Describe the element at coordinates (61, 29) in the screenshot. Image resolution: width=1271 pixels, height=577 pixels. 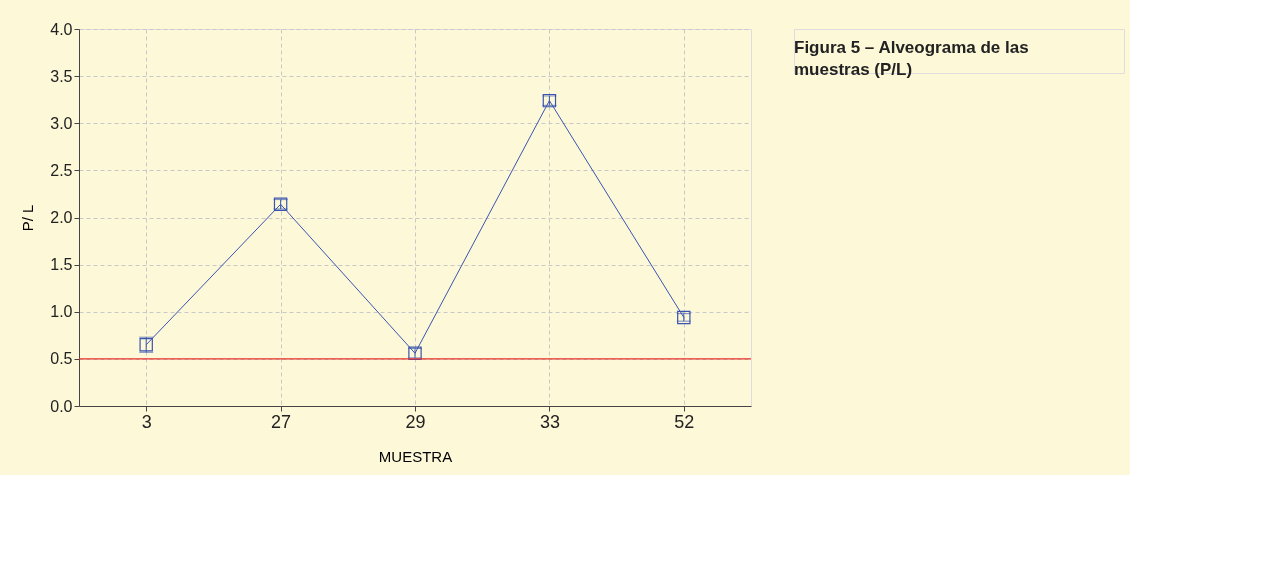
I see `y-tick-label: 4.0` at that location.